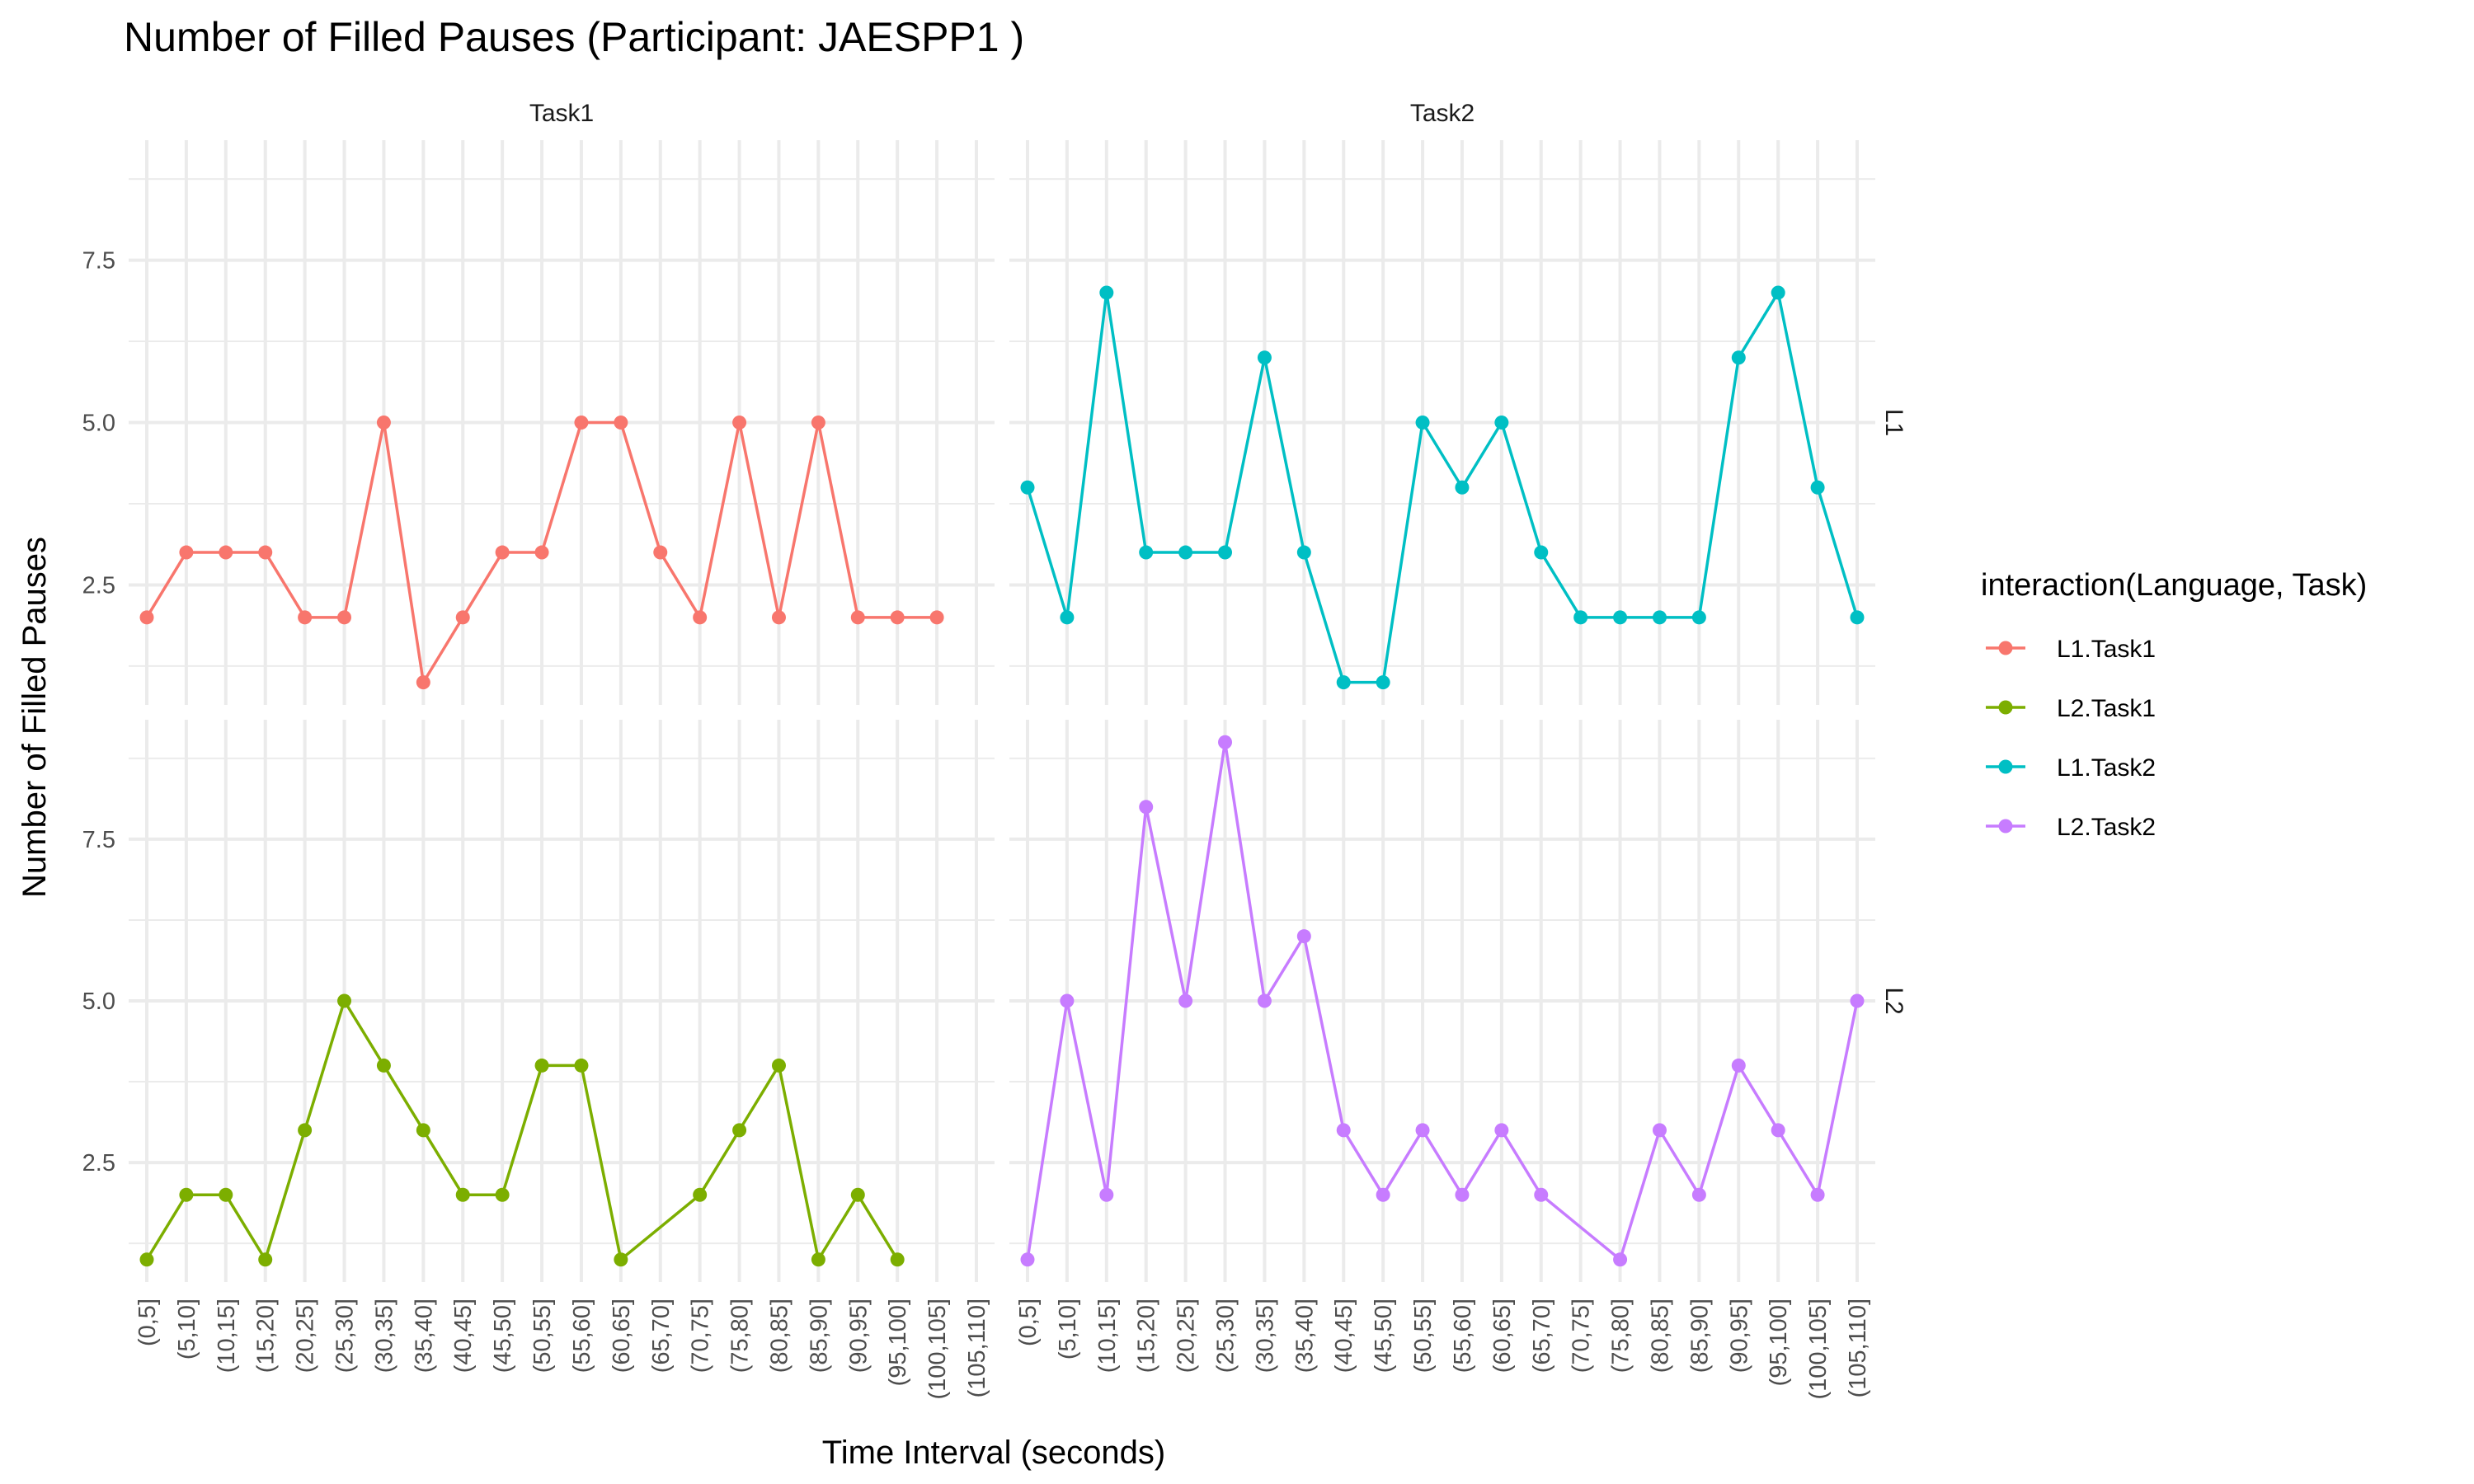 Image resolution: width=2474 pixels, height=1484 pixels. Describe the element at coordinates (1187, 1335) in the screenshot. I see `x-tick-label: (20,25]` at that location.